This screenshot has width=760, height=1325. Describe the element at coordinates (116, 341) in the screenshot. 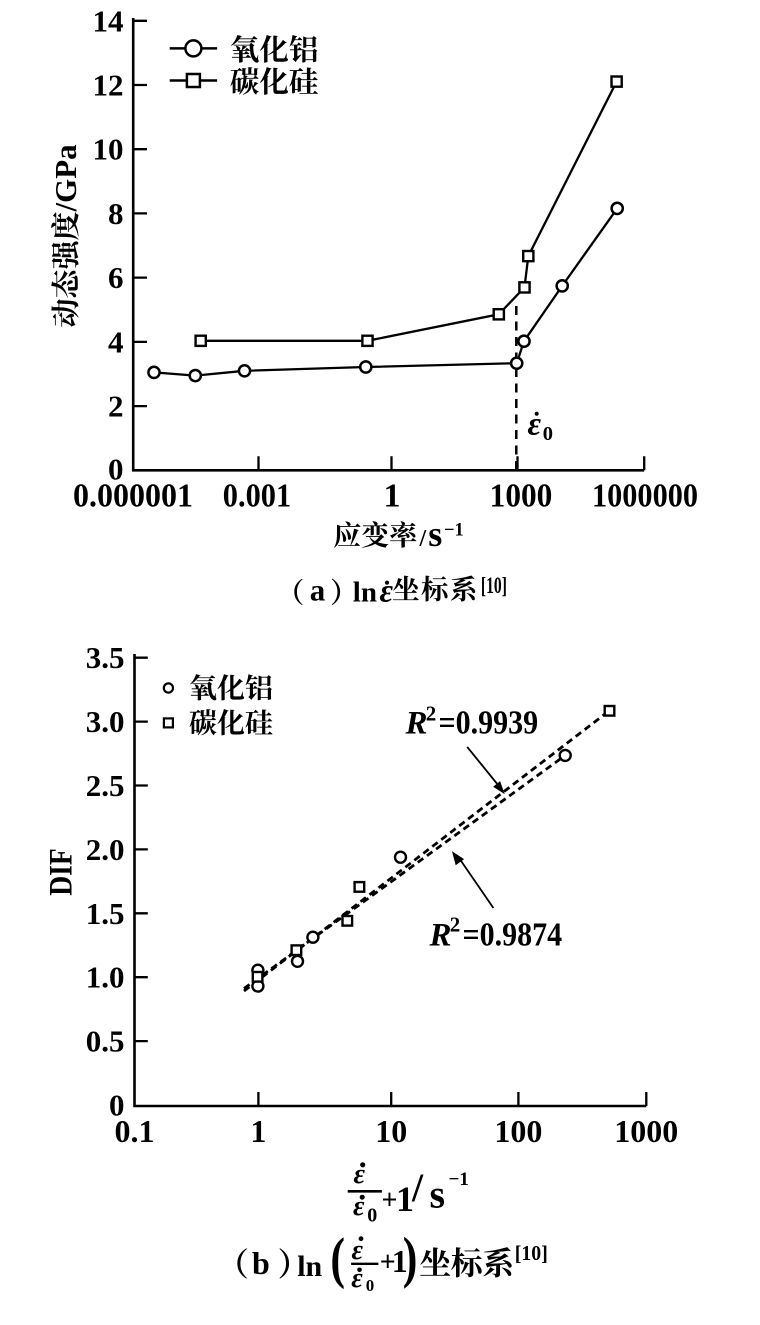

I see `svg-text: 4` at that location.